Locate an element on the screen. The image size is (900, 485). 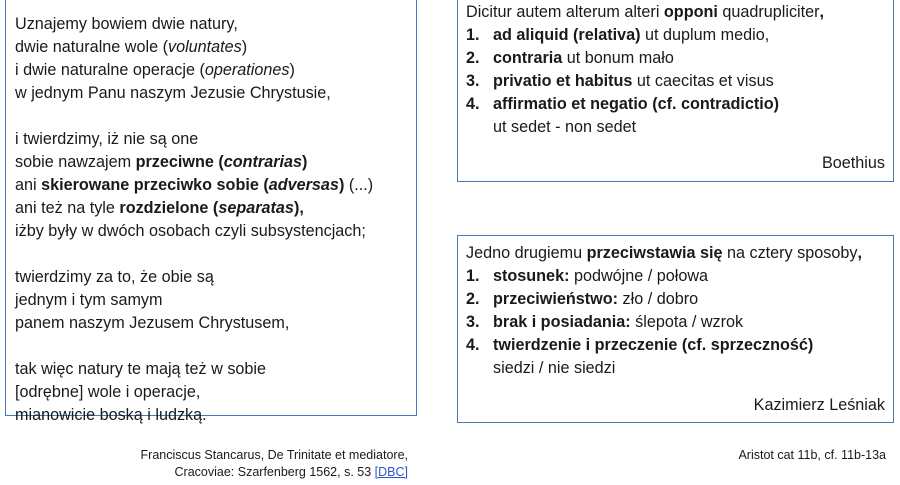
quote-line: ani też na tyle rozdzielone (separatas), is located at coordinates (159, 208).